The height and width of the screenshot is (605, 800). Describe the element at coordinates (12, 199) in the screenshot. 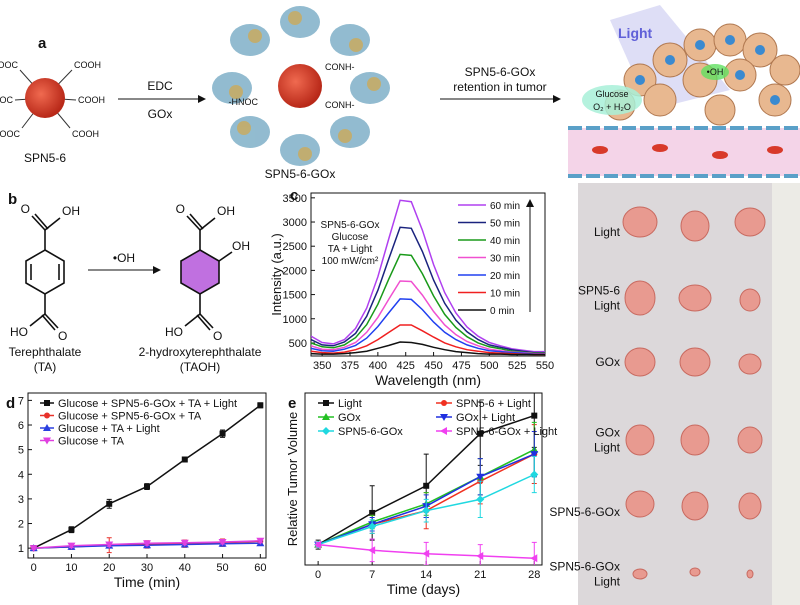

I see `panel-label: b` at that location.